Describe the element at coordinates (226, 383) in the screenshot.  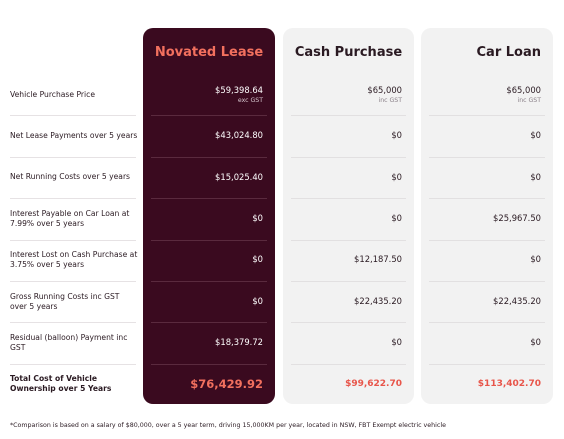
I see `cell-value: $76,429.92` at that location.